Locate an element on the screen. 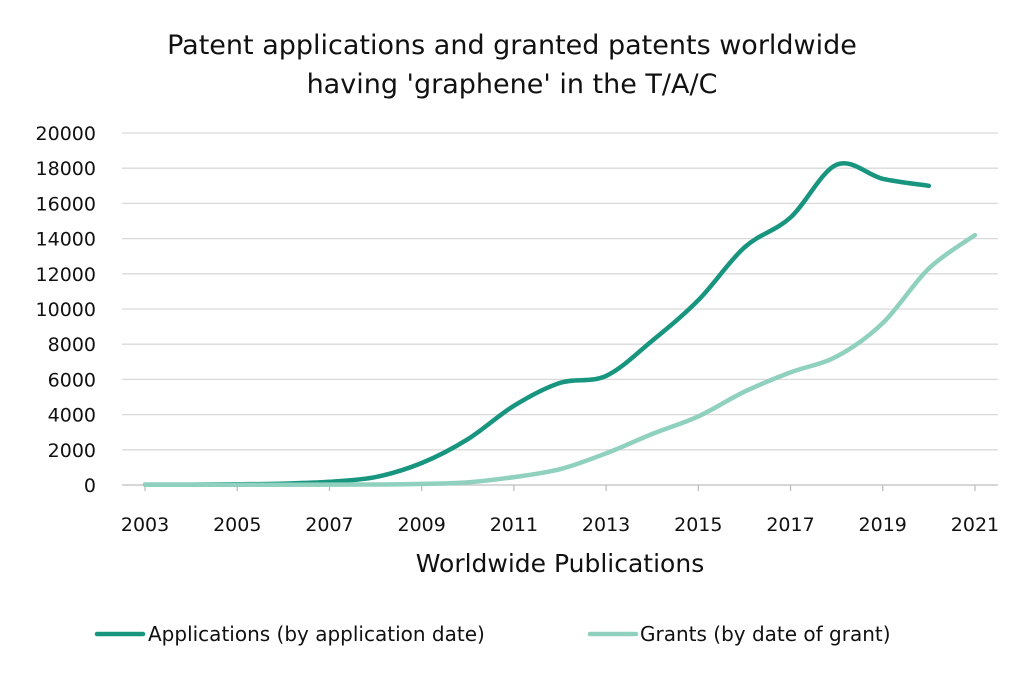 This screenshot has height=673, width=1024. x-axis-label: Worldwide Publications is located at coordinates (560, 563).